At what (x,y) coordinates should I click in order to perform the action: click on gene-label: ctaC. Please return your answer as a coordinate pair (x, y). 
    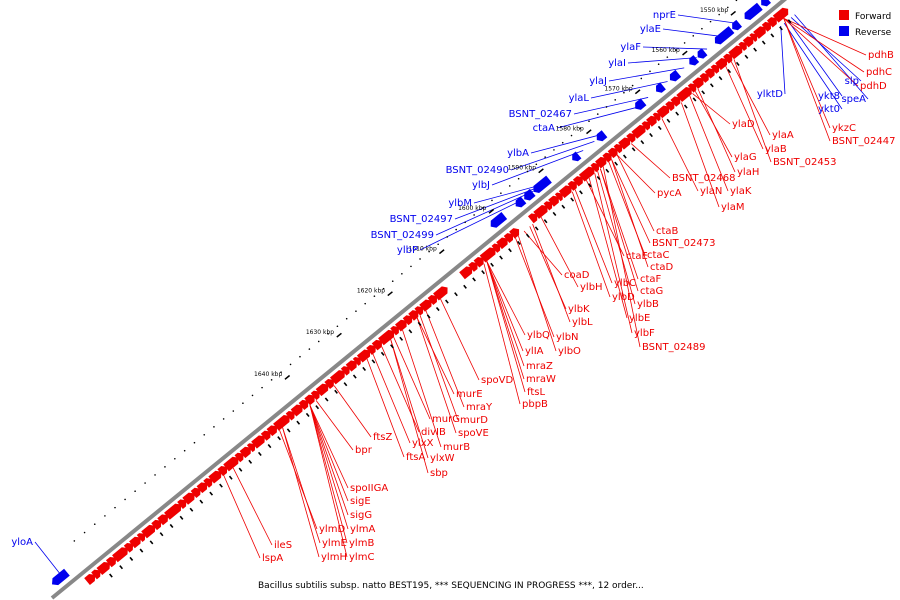
    Looking at the image, I should click on (658, 255).